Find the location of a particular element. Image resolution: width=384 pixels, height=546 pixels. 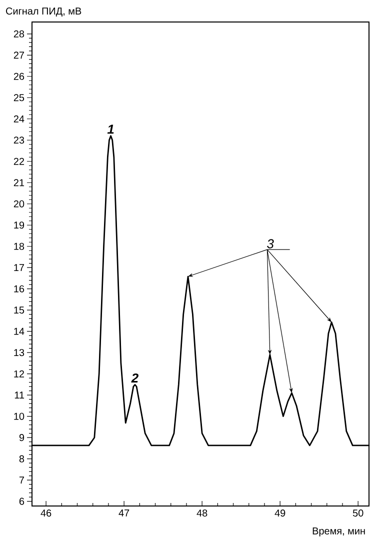

y-tick-label: 15 is located at coordinates (19, 310).